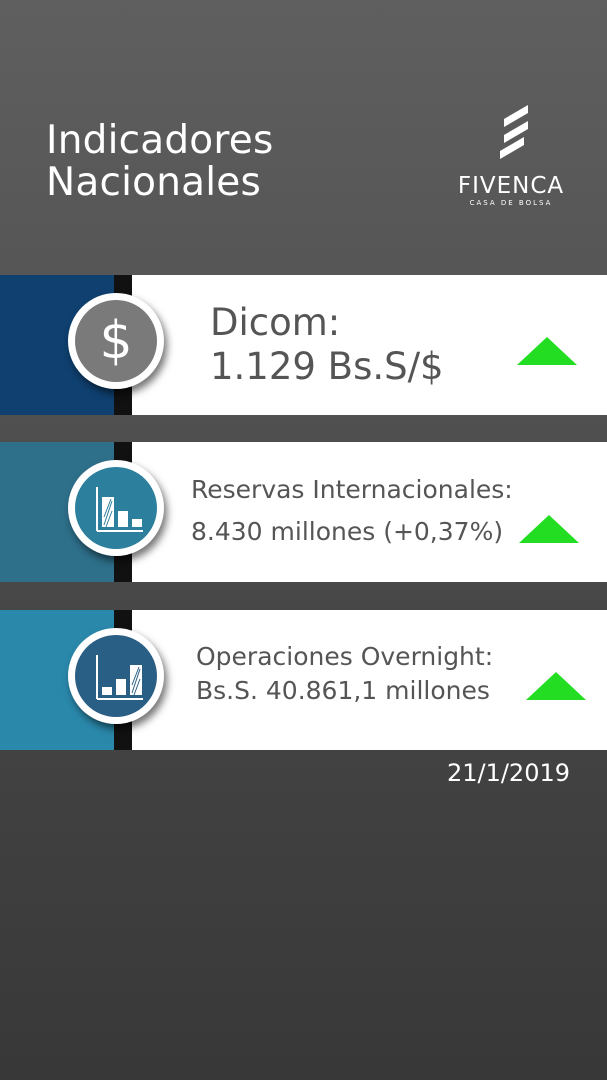 The height and width of the screenshot is (1080, 607). Describe the element at coordinates (511, 203) in the screenshot. I see `logo-tagline: CASA DE BOLSA` at that location.